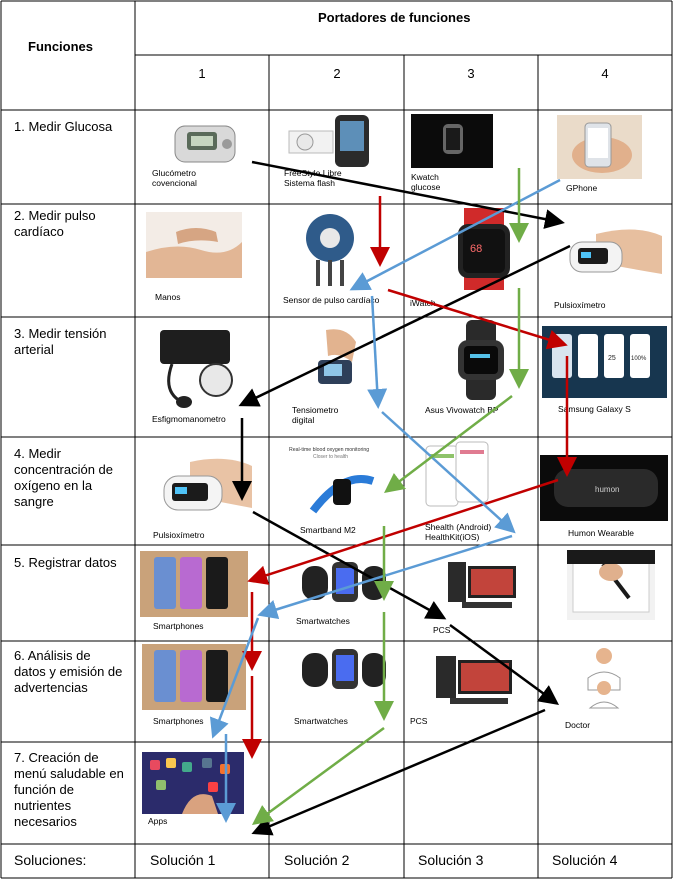 The height and width of the screenshot is (880, 673). Describe the element at coordinates (323, 621) in the screenshot. I see `caption-smartwatches-1: Smartwatches` at that location.